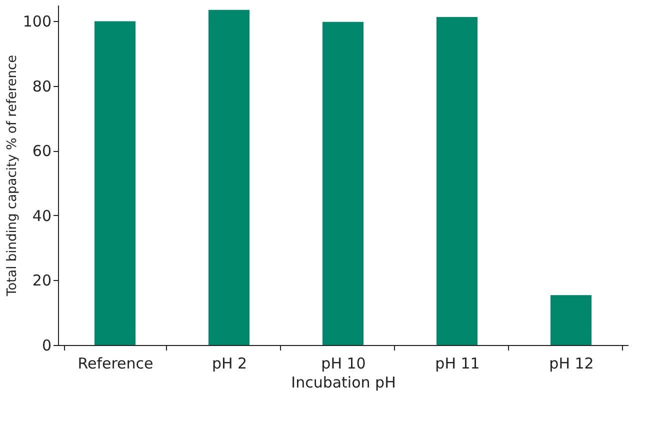 The height and width of the screenshot is (422, 670). I want to click on x-axis-title: Incubation pH, so click(343, 383).